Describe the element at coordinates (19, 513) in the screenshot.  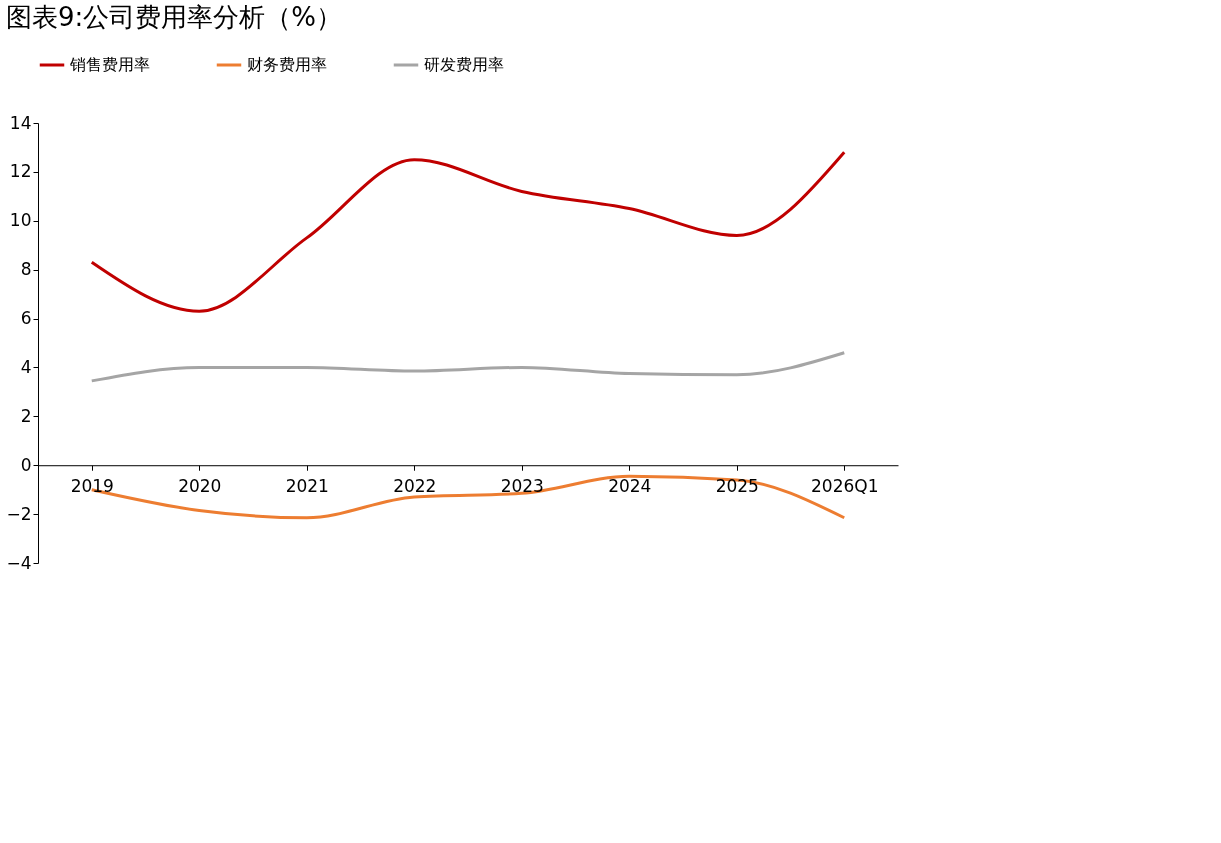
I see `y-tick-label: −2` at that location.